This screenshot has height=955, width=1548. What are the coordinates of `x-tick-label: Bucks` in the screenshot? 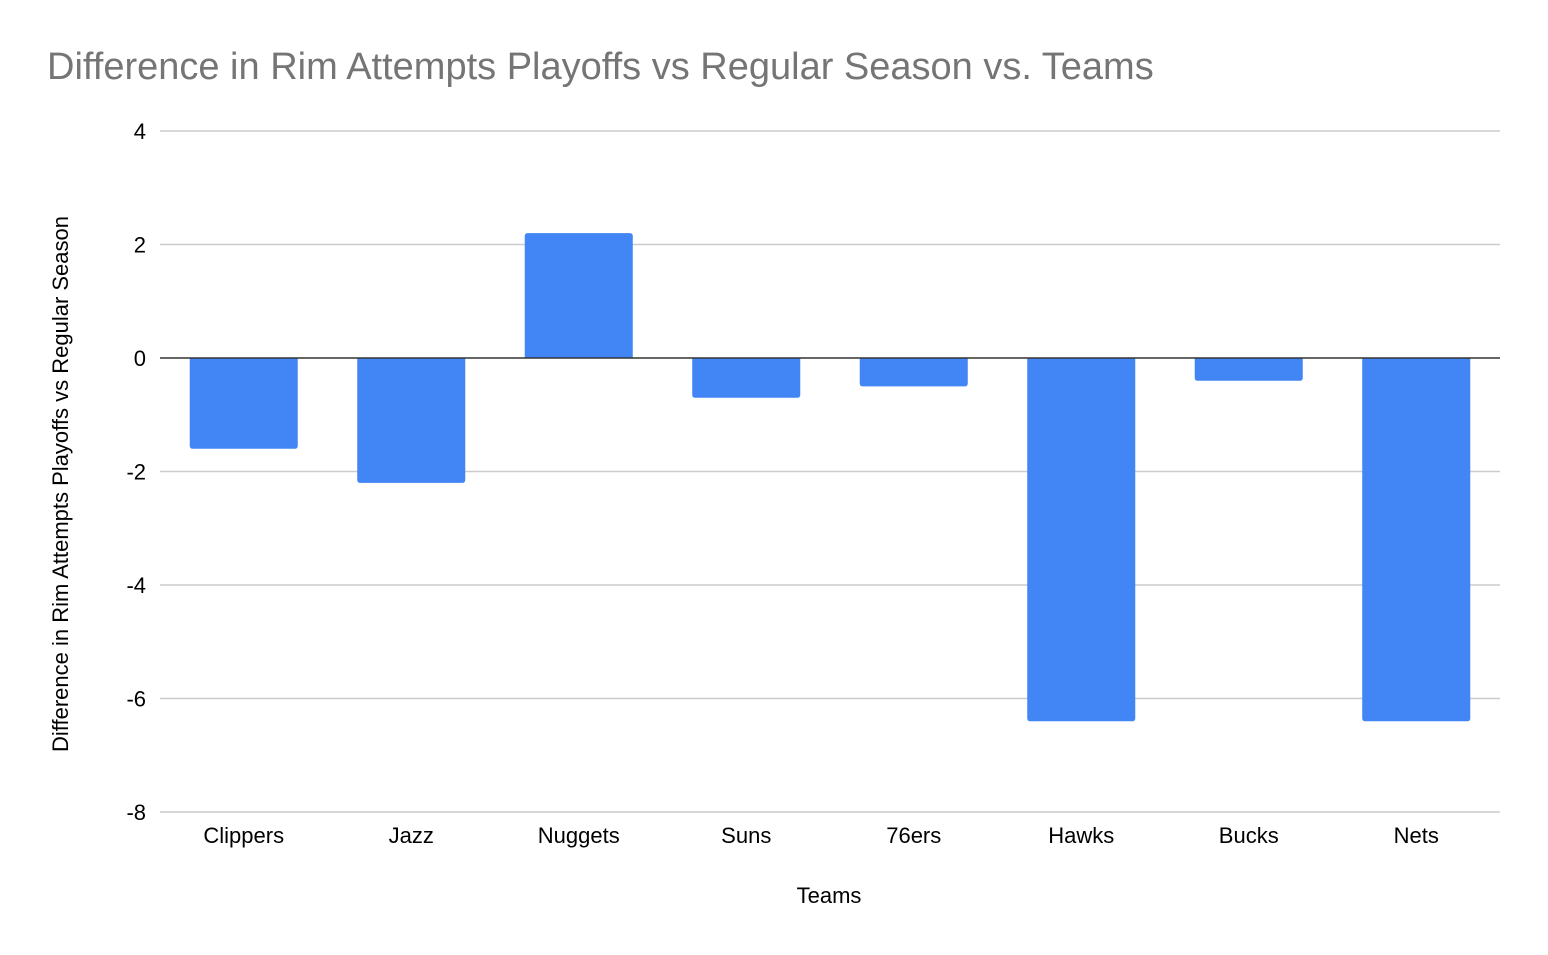 It's located at (1249, 835).